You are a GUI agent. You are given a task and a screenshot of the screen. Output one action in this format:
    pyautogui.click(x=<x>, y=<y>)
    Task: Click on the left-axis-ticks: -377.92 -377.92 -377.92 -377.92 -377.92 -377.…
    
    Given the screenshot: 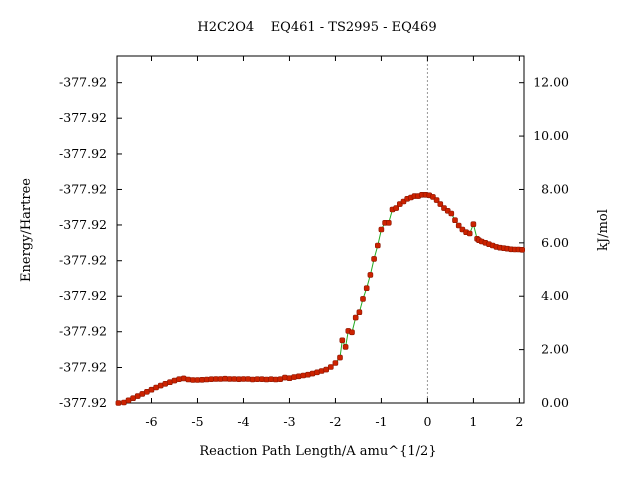 What is the action you would take?
    pyautogui.click(x=90, y=242)
    